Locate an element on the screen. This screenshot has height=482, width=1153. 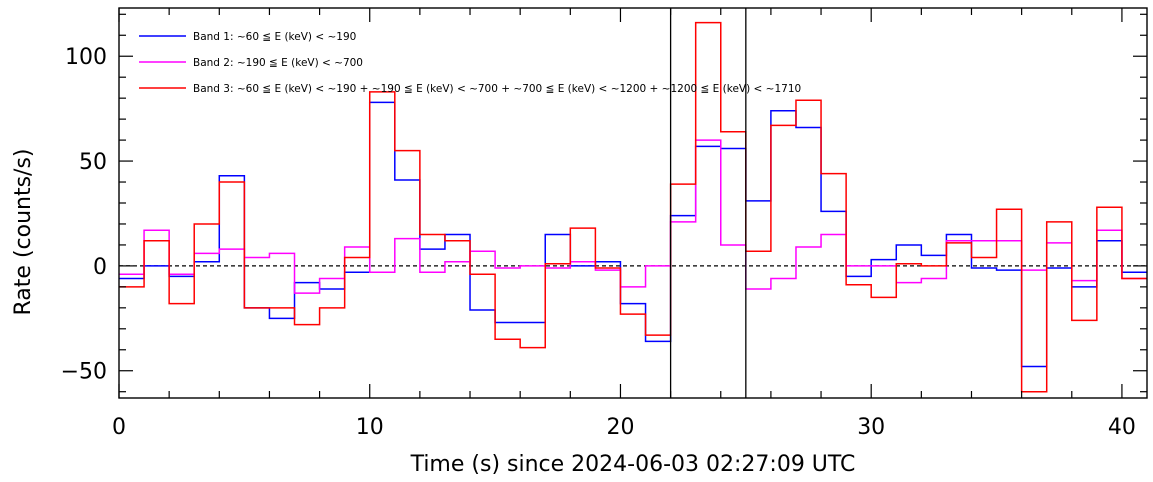
y-tick-label: 50 is located at coordinates (93, 162).